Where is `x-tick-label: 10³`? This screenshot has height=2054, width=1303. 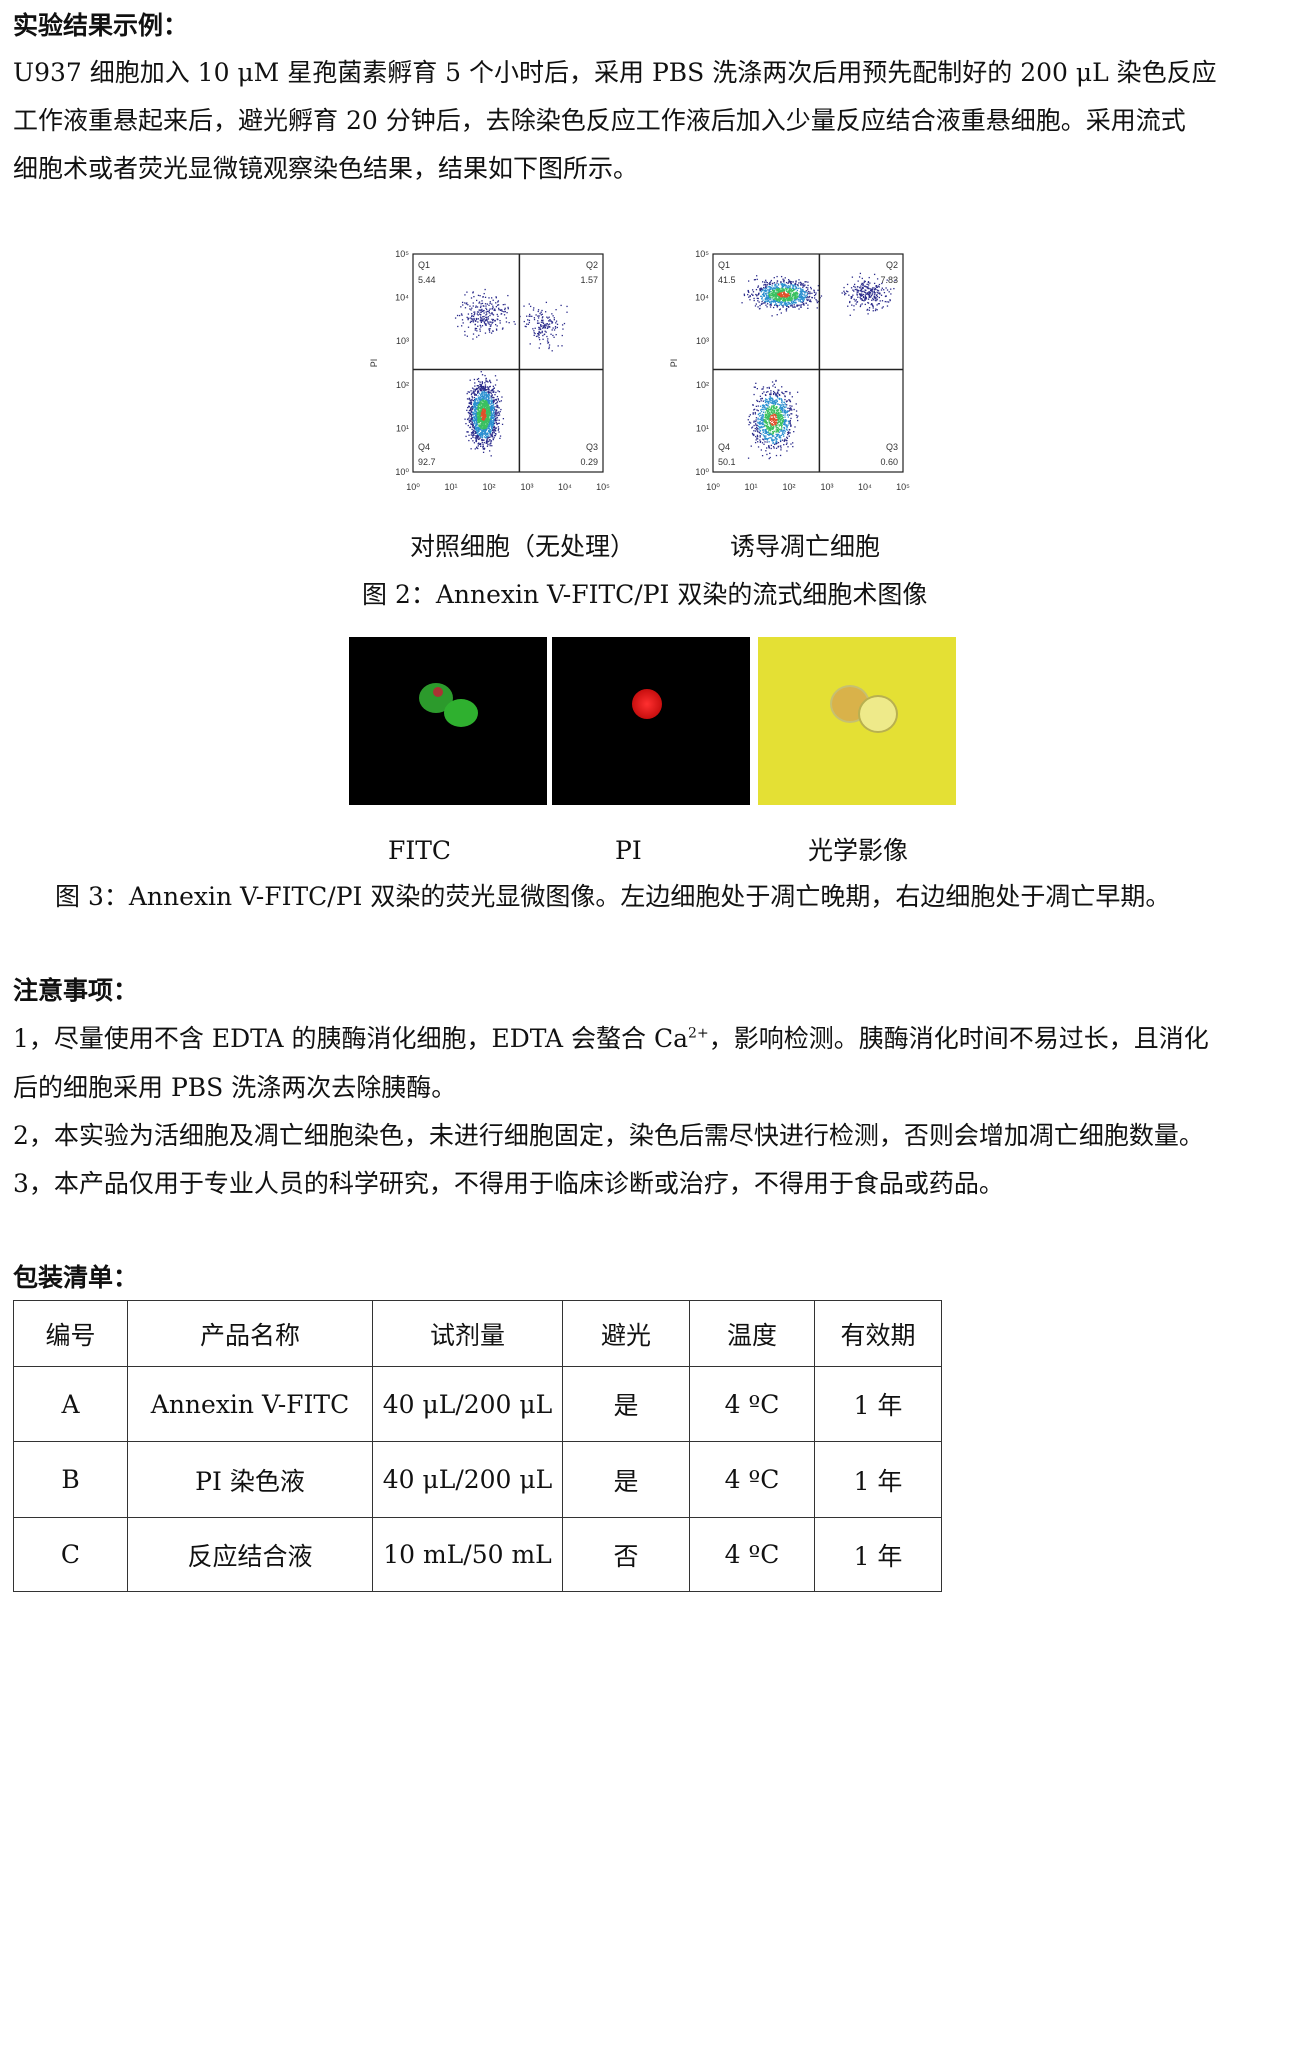 x-tick-label: 10³ is located at coordinates (526, 487).